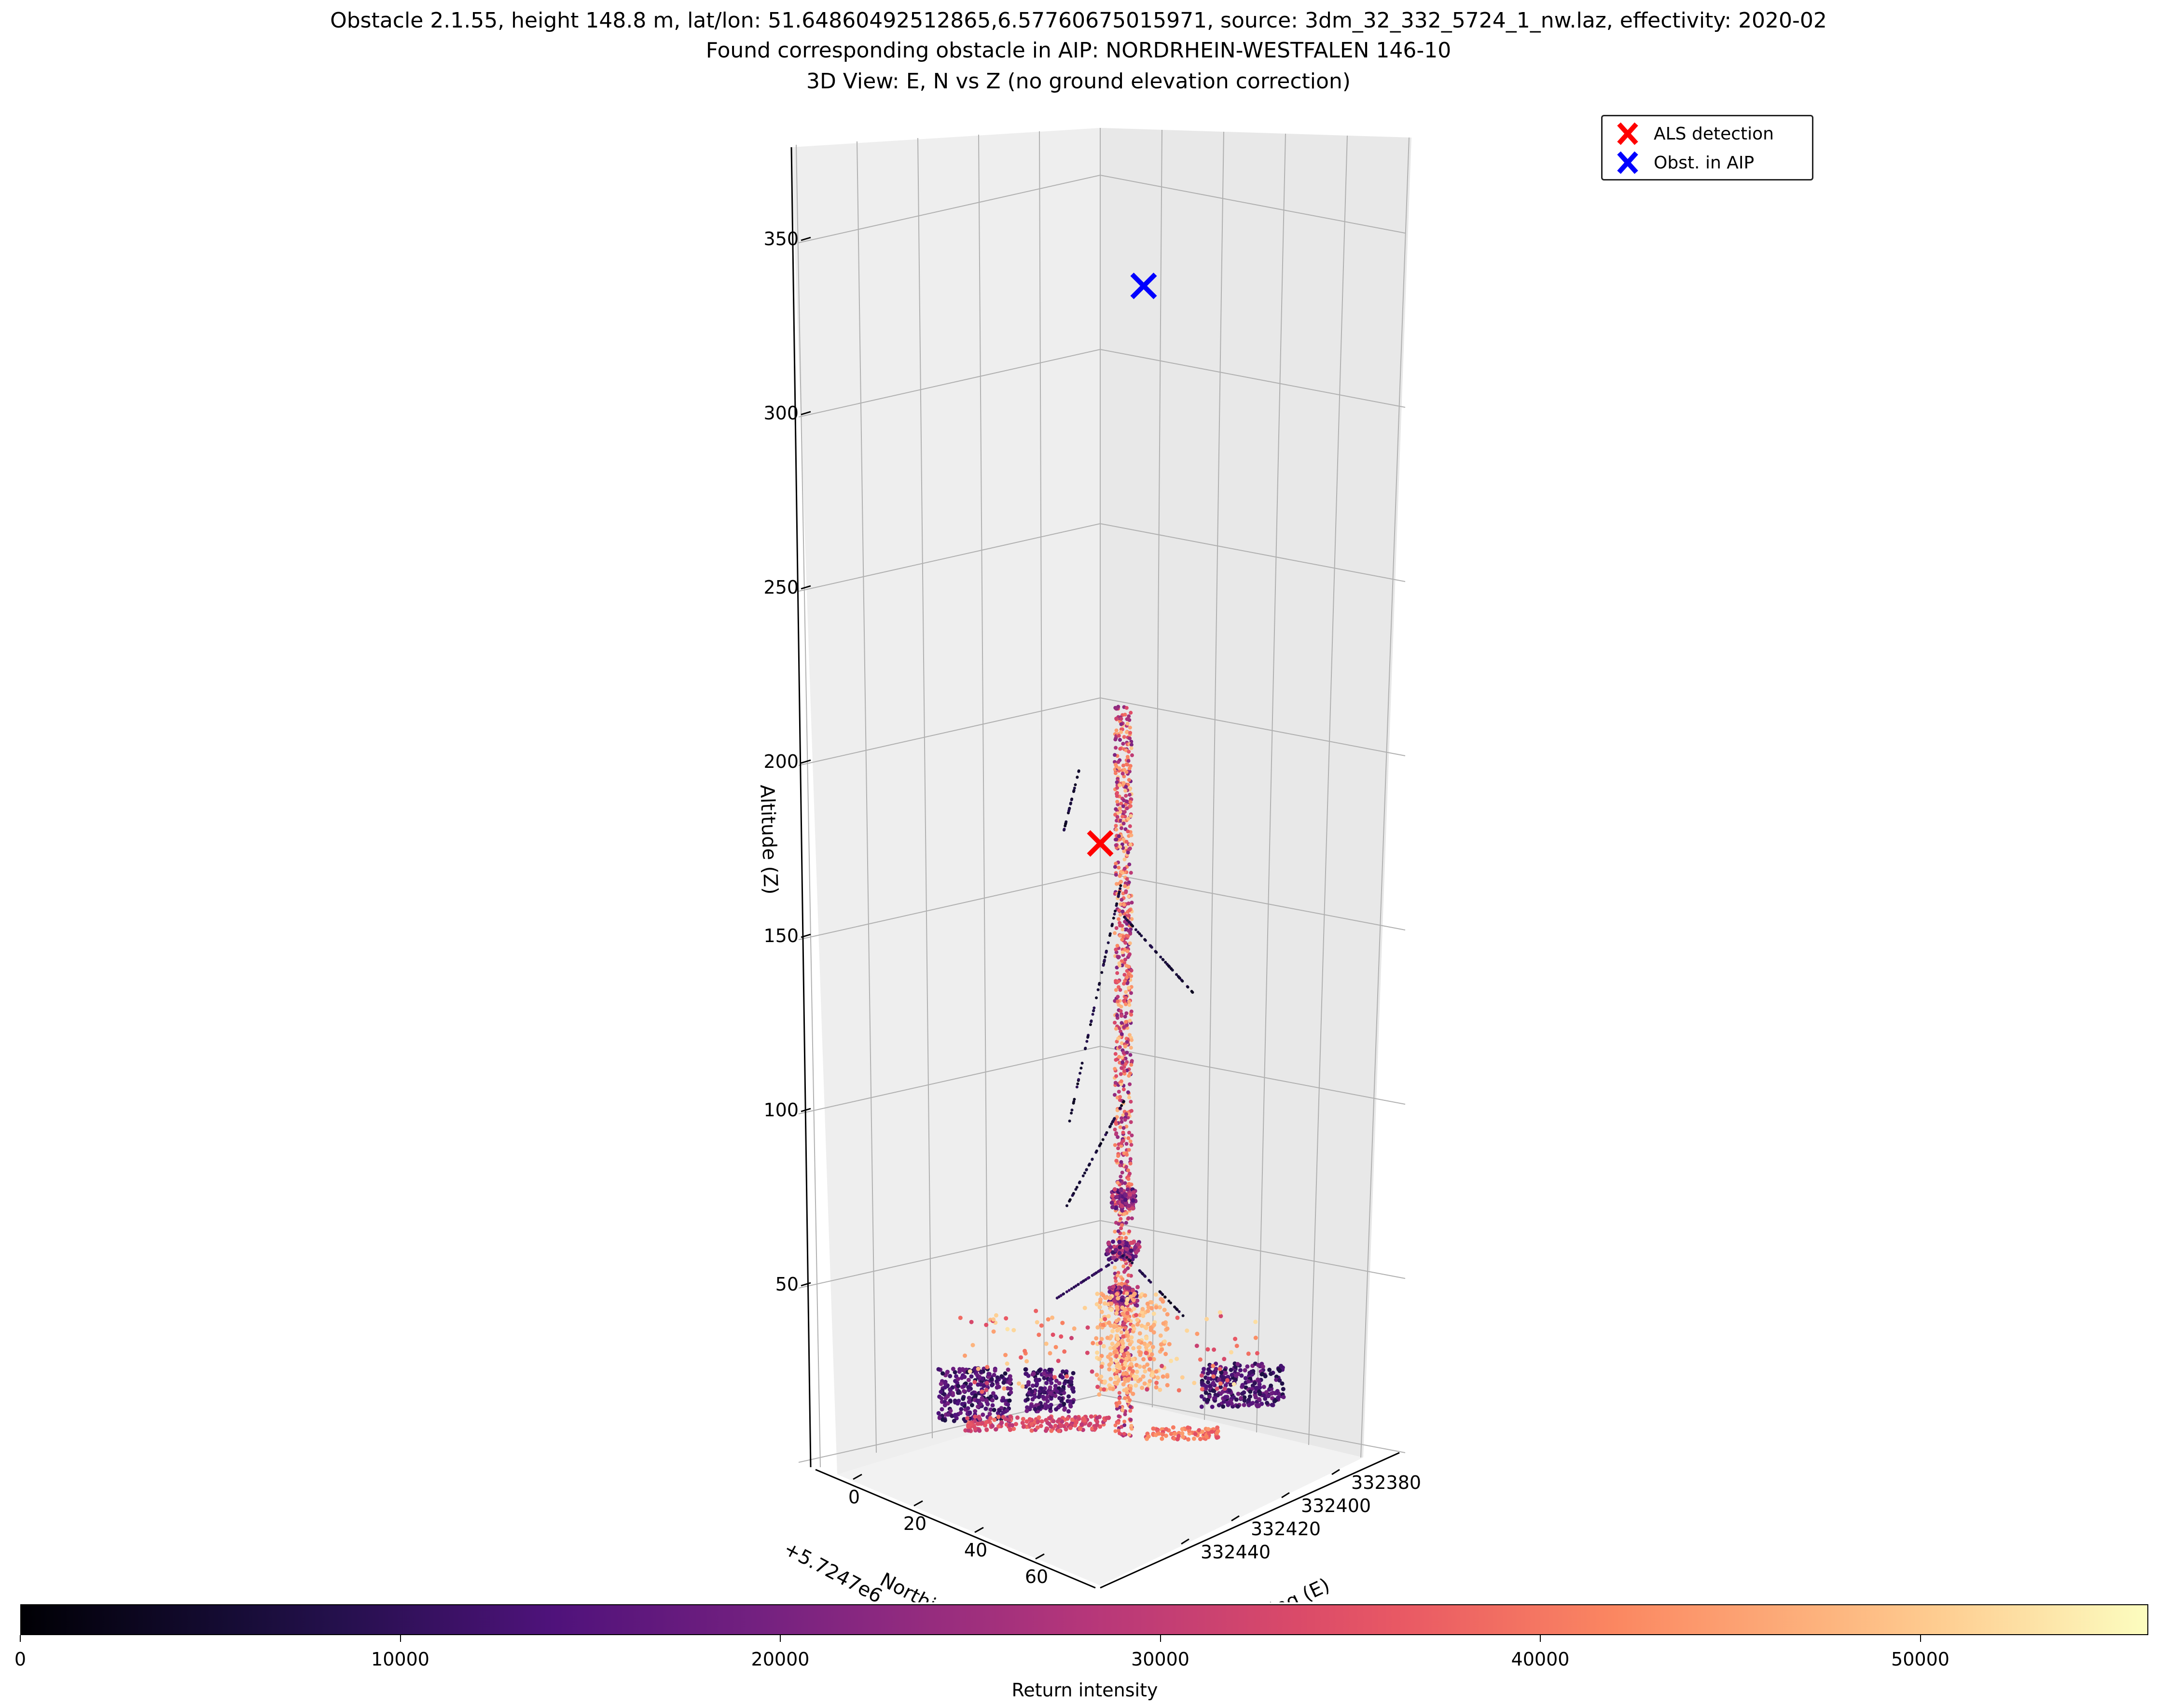 The image size is (2157, 1708). I want to click on aip-obstacle-marker, so click(1143, 285).